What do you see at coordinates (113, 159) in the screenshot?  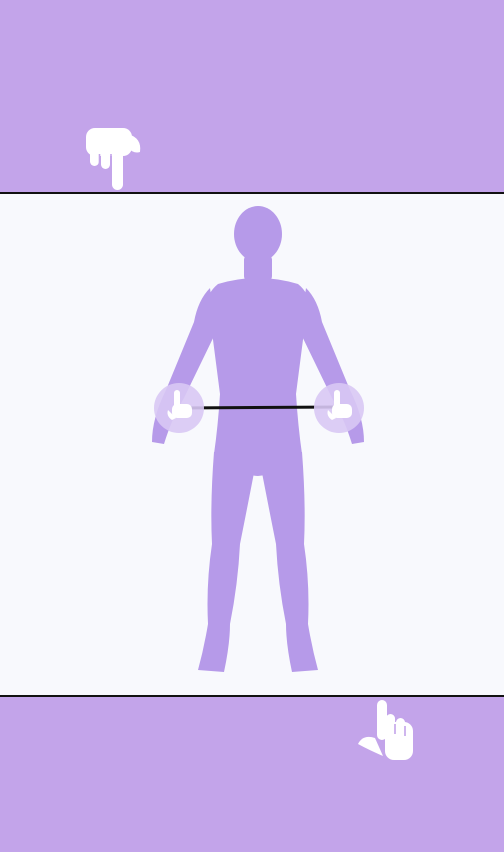 I see `pointing-down-hand-icon` at bounding box center [113, 159].